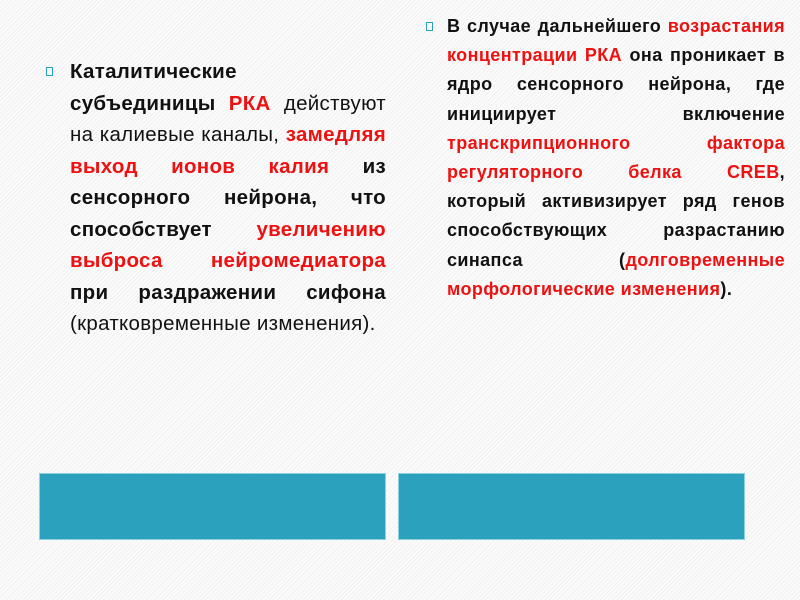 The image size is (800, 600). What do you see at coordinates (726, 288) in the screenshot?
I see `text-segment: ).` at bounding box center [726, 288].